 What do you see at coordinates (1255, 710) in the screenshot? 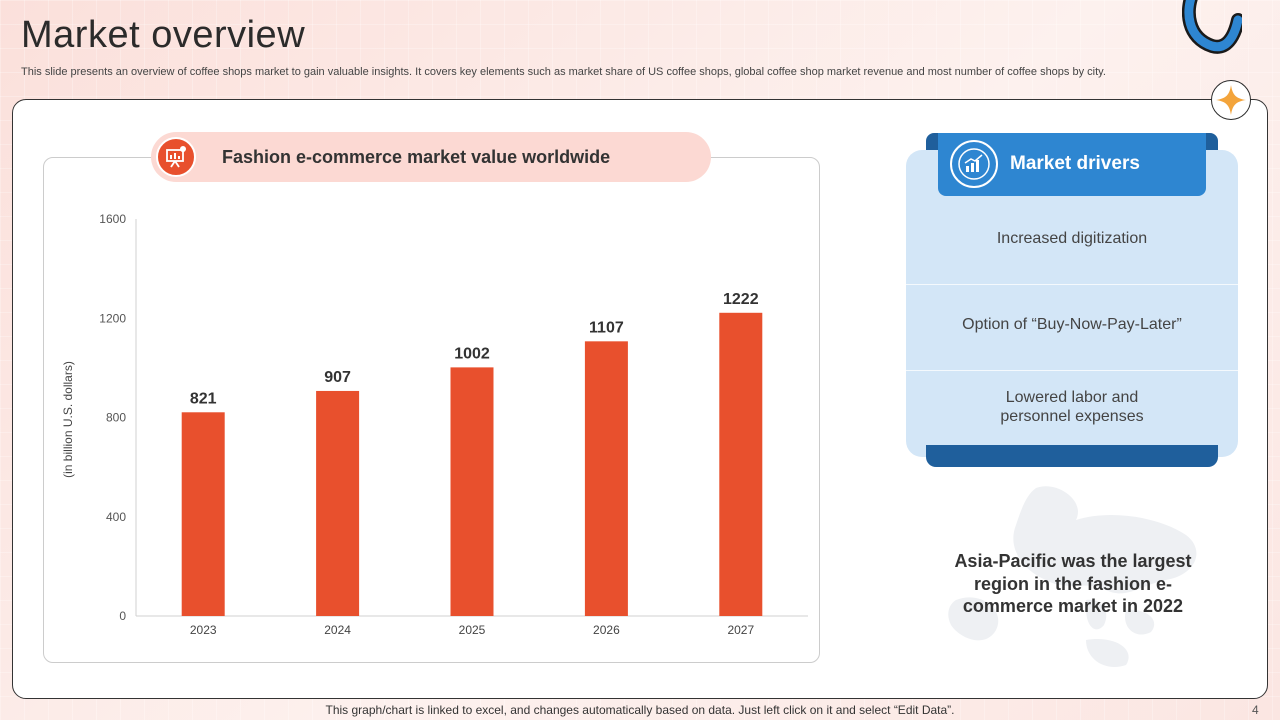
I see `page-number: 4` at bounding box center [1255, 710].